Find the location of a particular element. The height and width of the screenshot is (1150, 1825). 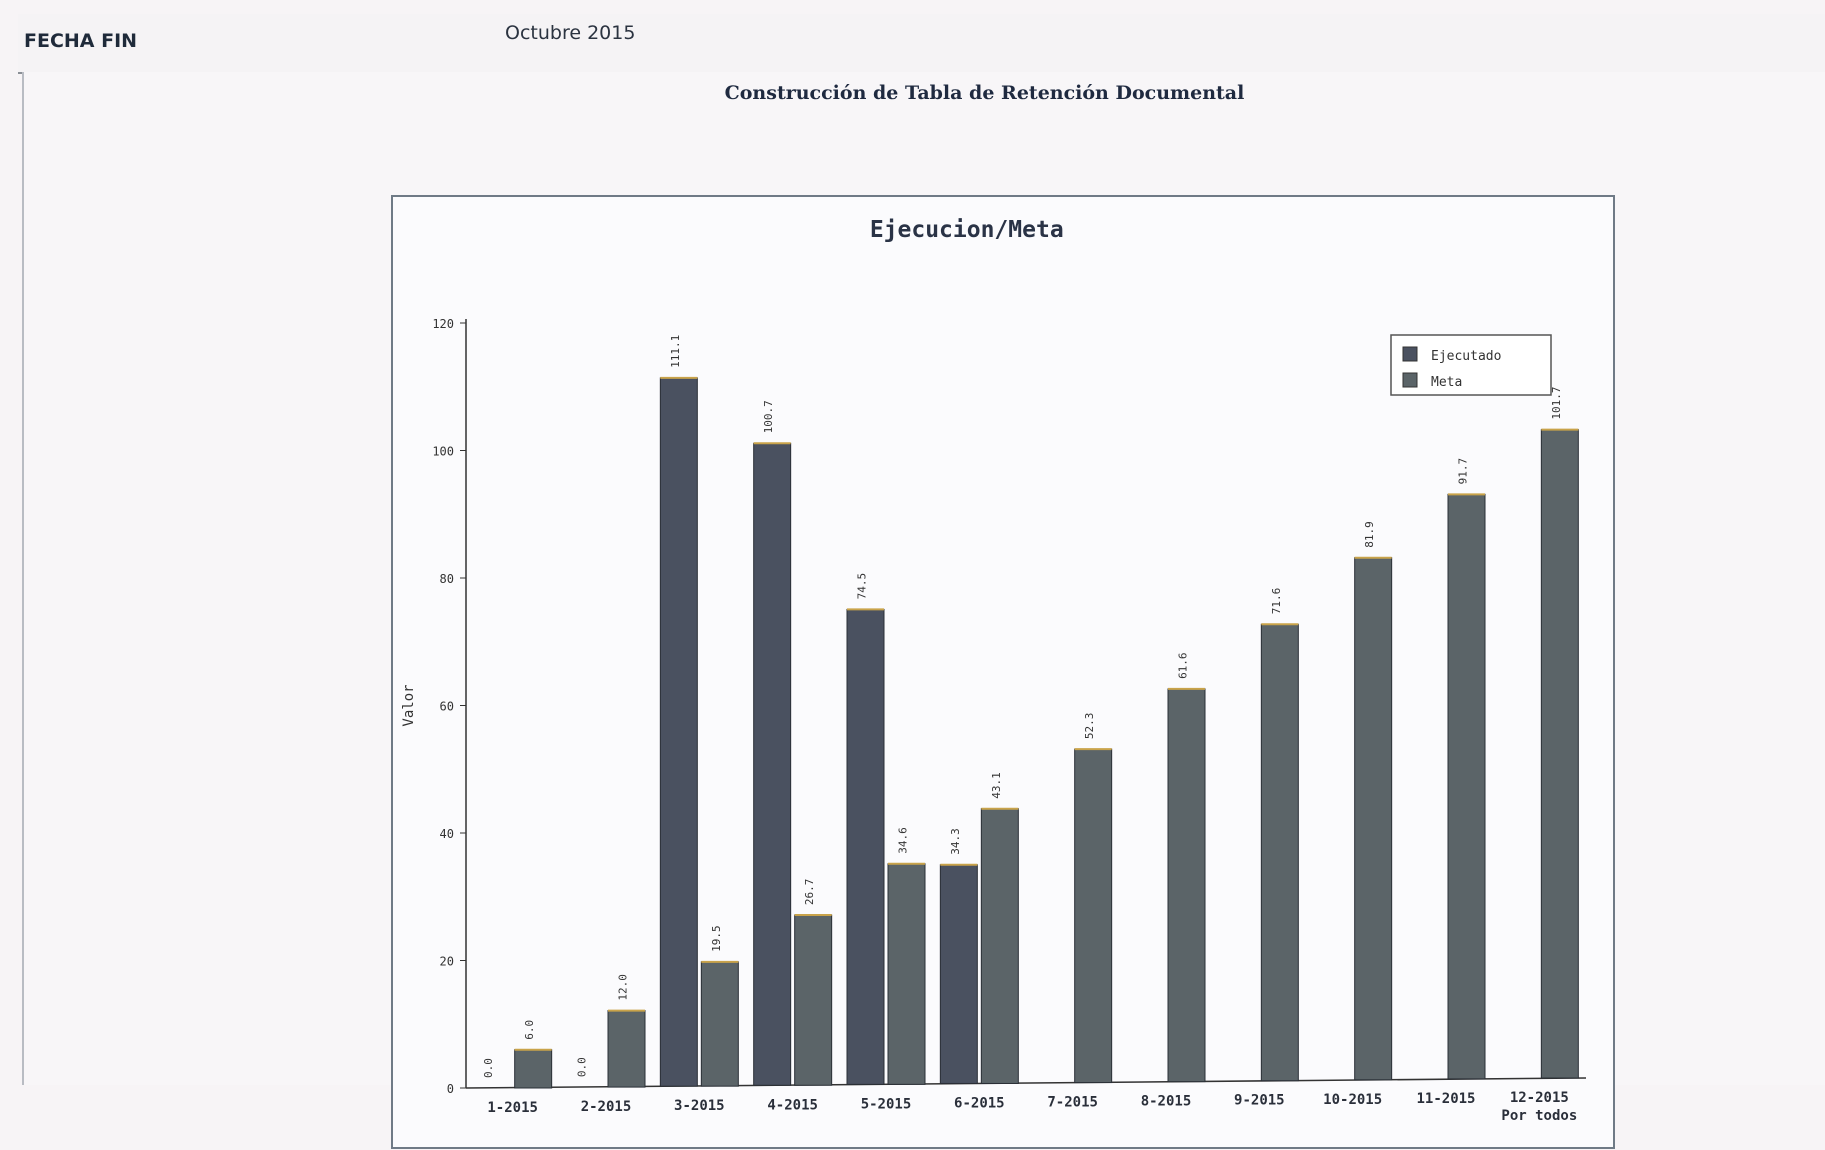

x-tick-label: 1-2015 is located at coordinates (512, 1108).